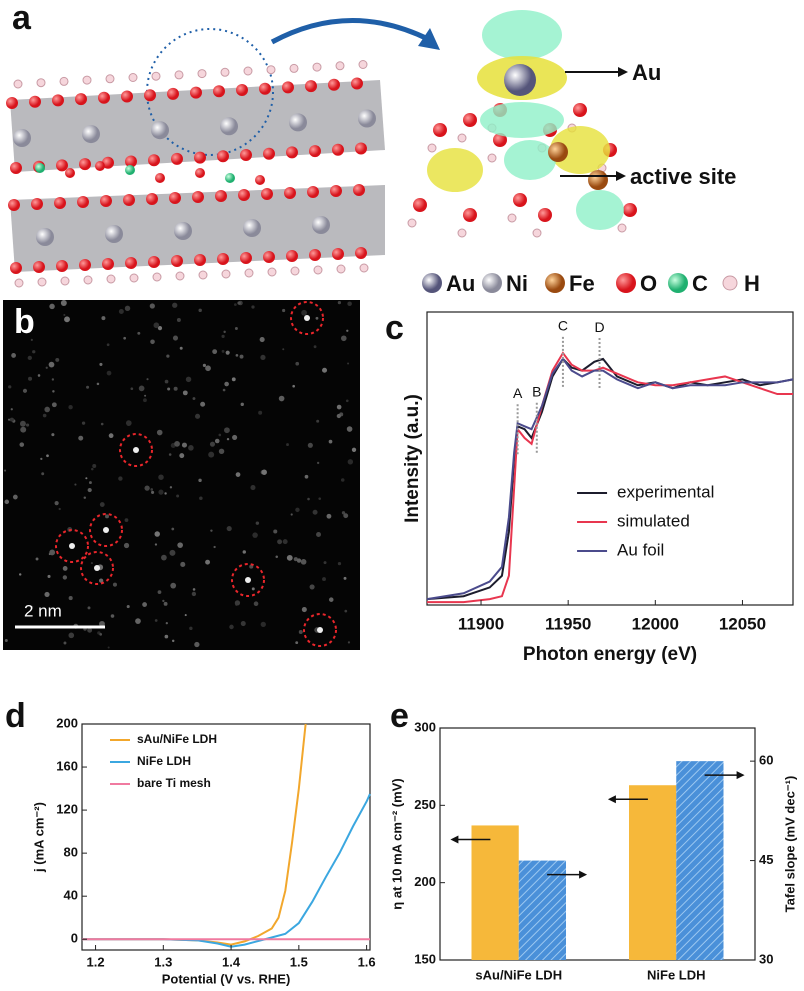 The width and height of the screenshot is (804, 991). Describe the element at coordinates (174, 783) in the screenshot. I see `legend-label: bare Ti mesh` at that location.